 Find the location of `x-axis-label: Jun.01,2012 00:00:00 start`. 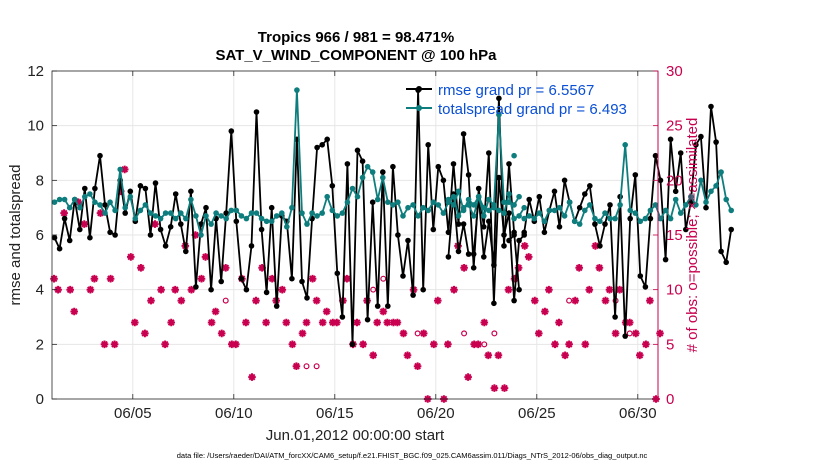

x-axis-label: Jun.01,2012 00:00:00 start is located at coordinates (355, 435).